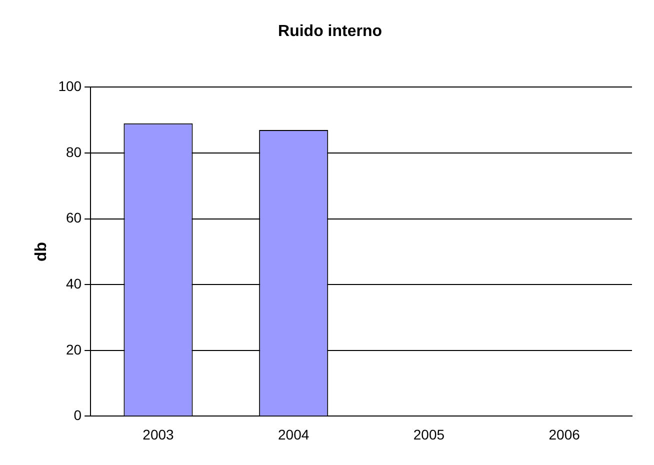 This screenshot has width=654, height=465. Describe the element at coordinates (294, 434) in the screenshot. I see `x-tick-label: 2004` at that location.